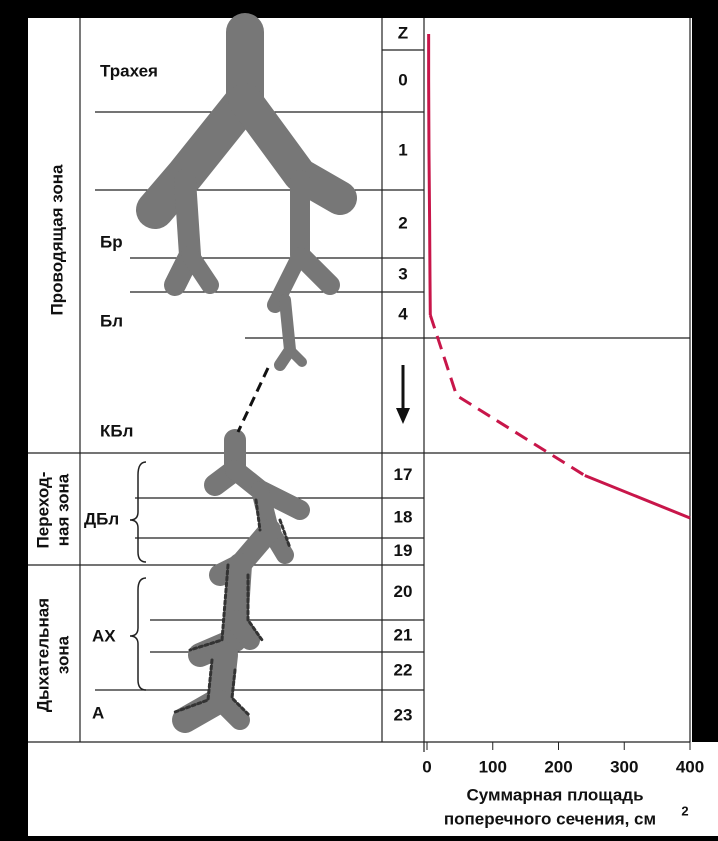  Describe the element at coordinates (111, 320) in the screenshot. I see `structure-label: Бл` at that location.